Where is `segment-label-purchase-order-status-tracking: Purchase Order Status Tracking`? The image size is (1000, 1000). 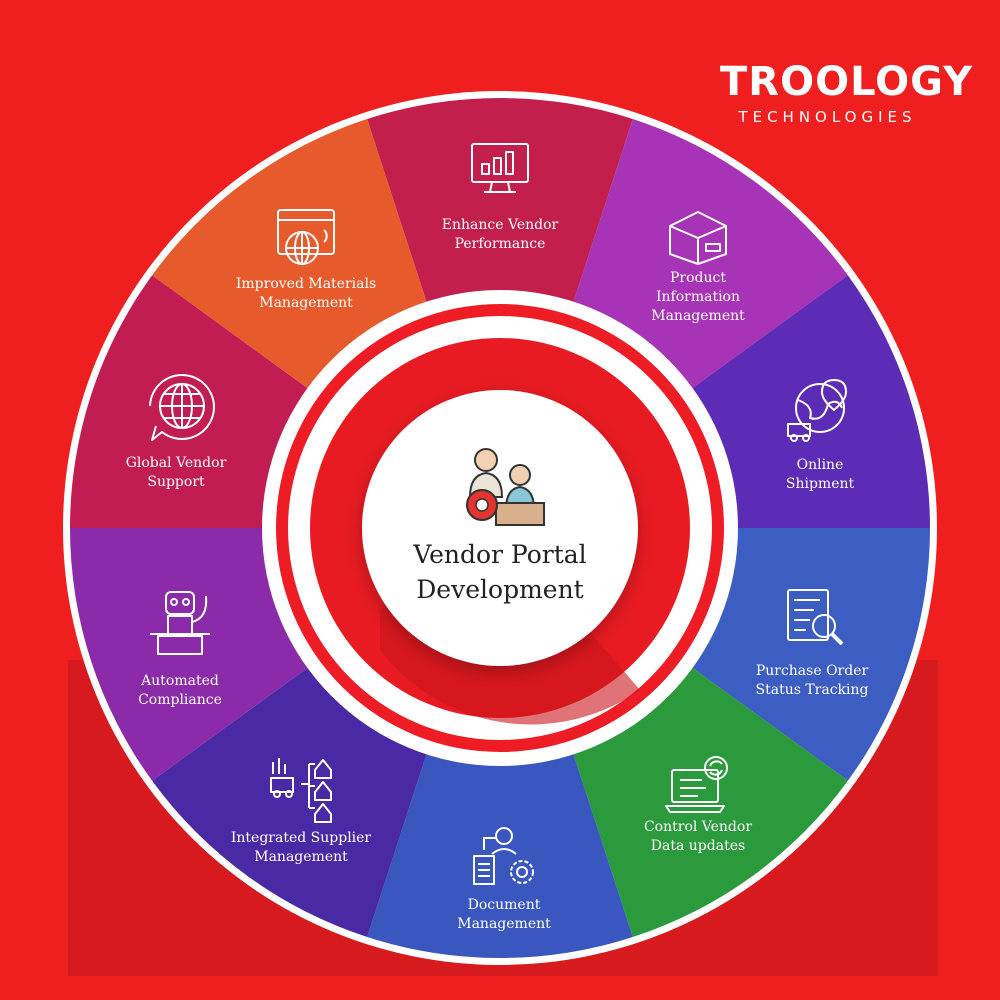
segment-label-purchase-order-status-tracking: Purchase Order Status Tracking is located at coordinates (812, 680).